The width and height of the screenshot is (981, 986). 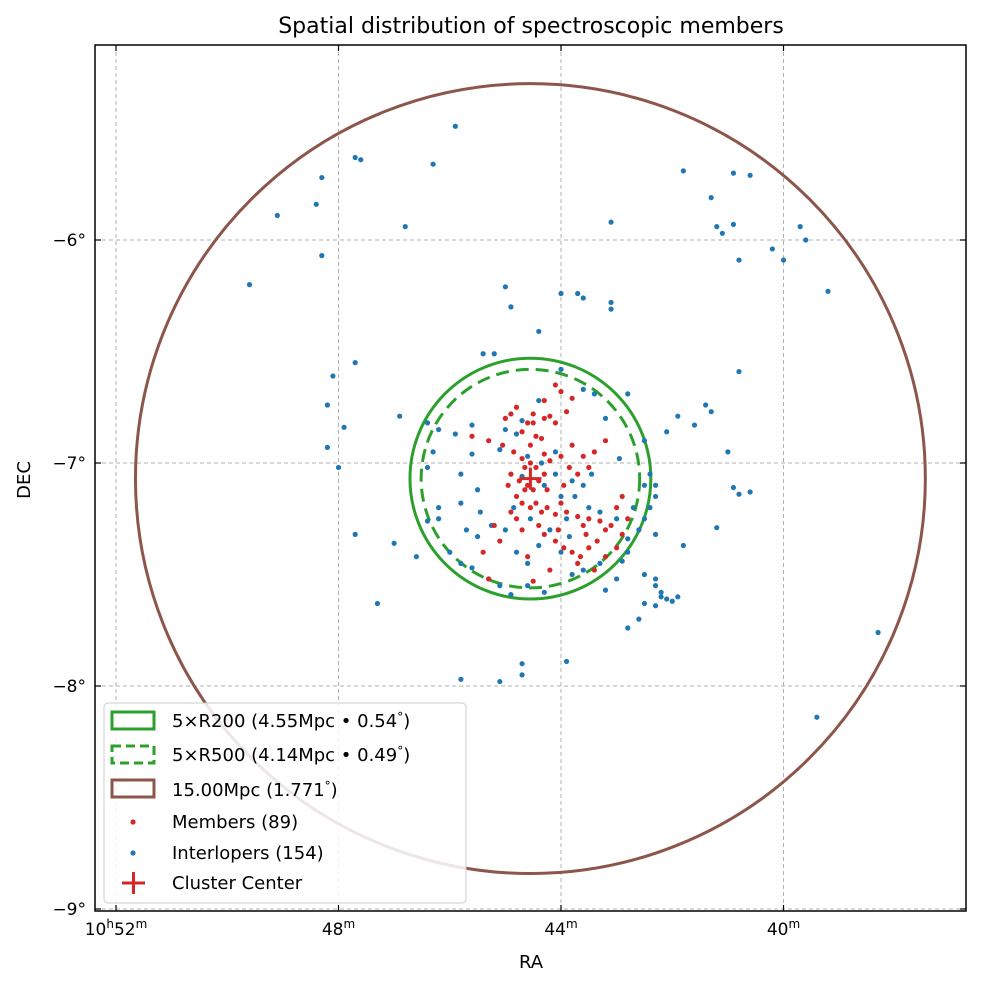 I want to click on x-tick-label-2: 44m, so click(x=560, y=928).